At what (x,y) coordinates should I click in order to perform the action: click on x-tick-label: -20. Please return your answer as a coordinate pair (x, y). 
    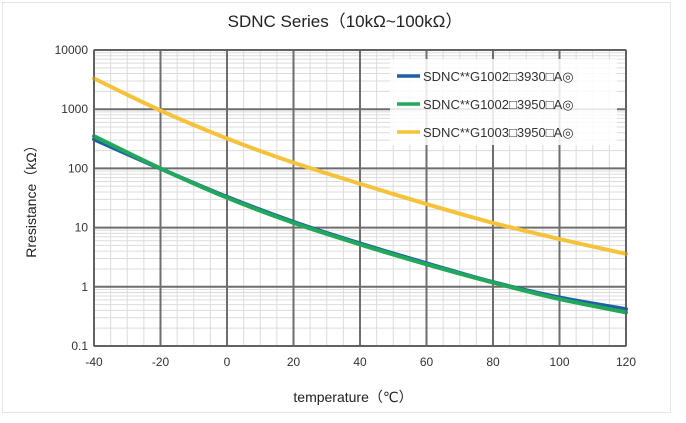
    Looking at the image, I should click on (161, 362).